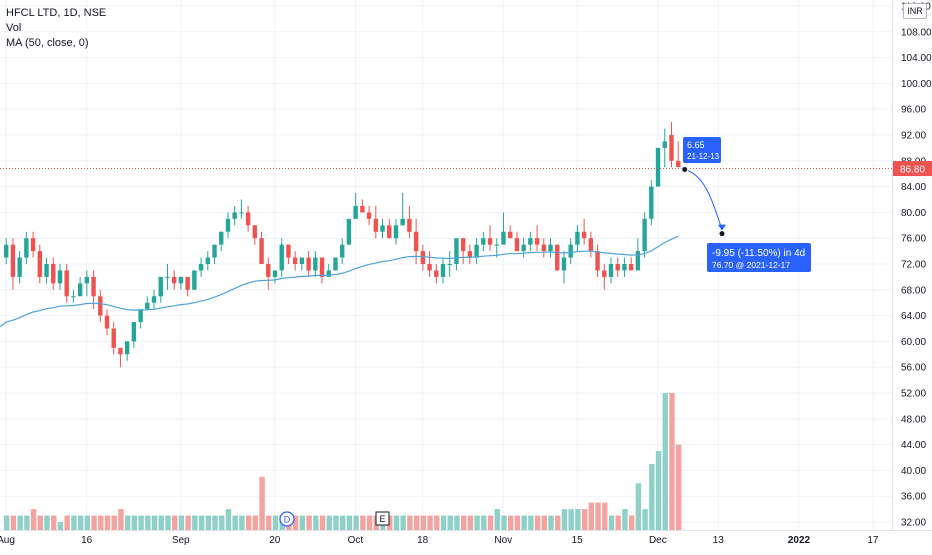 This screenshot has width=932, height=555. Describe the element at coordinates (913, 136) in the screenshot. I see `price-tick-label: 92.00` at that location.